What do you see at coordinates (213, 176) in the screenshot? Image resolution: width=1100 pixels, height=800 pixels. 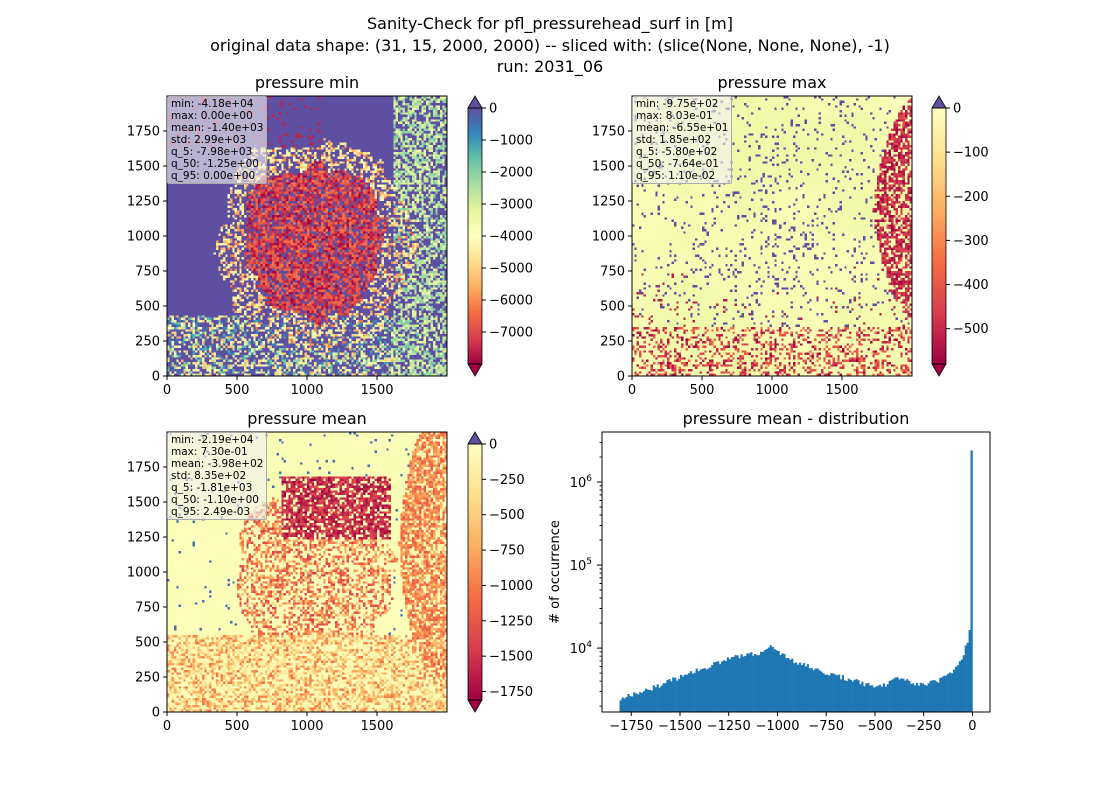 I see `statistics-line: q_95: 0.00e+00` at bounding box center [213, 176].